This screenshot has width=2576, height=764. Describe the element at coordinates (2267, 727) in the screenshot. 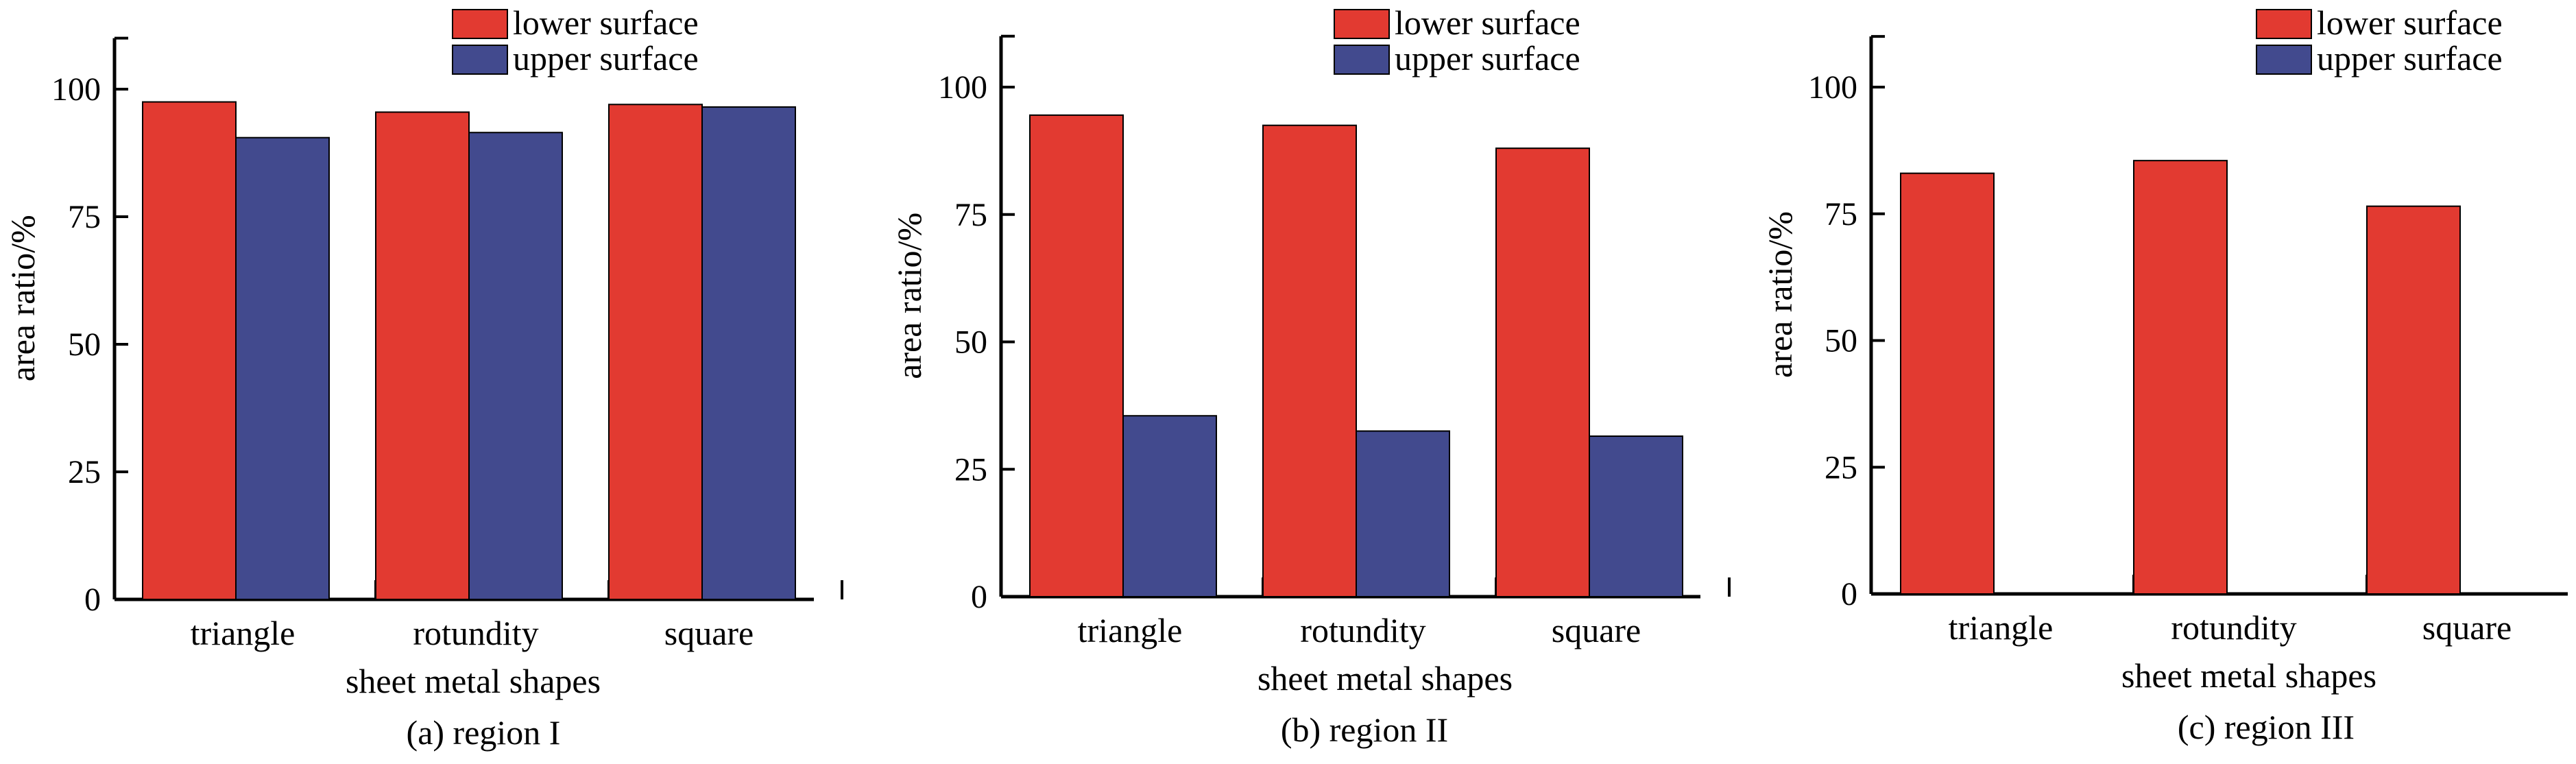

I see `chart-caption: (c) region III` at that location.